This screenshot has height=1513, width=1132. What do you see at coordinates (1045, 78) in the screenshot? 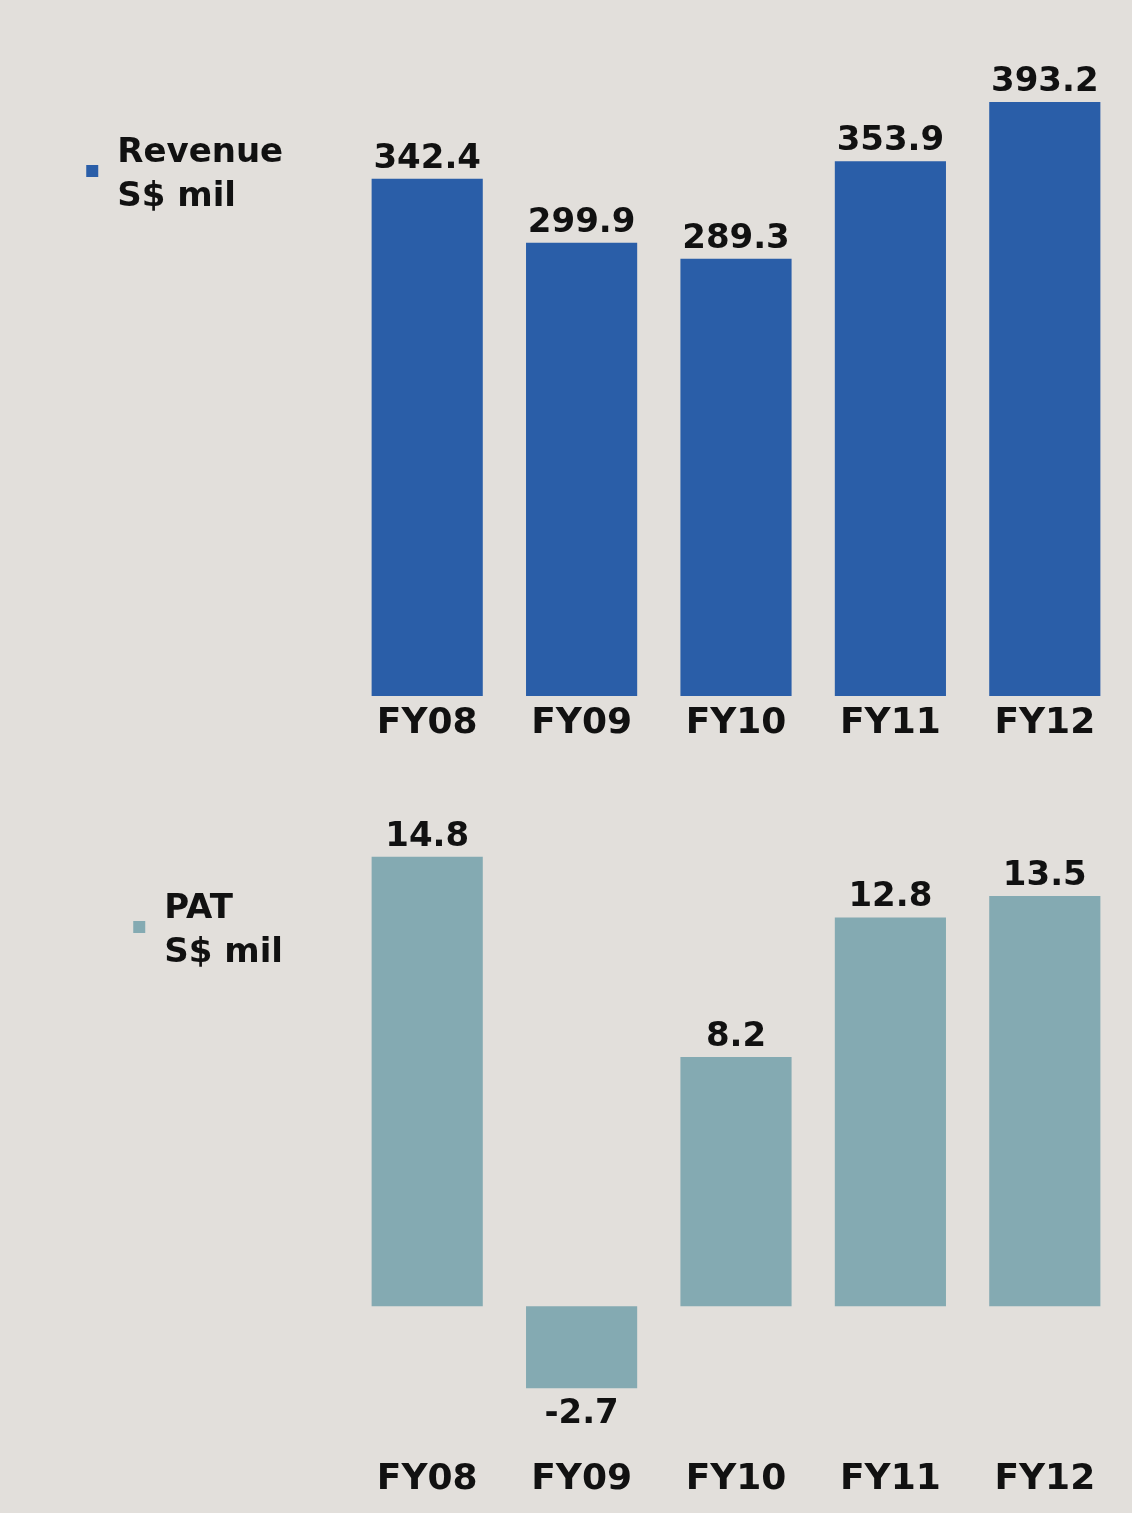
I see `data-label: 393.2` at bounding box center [1045, 78].